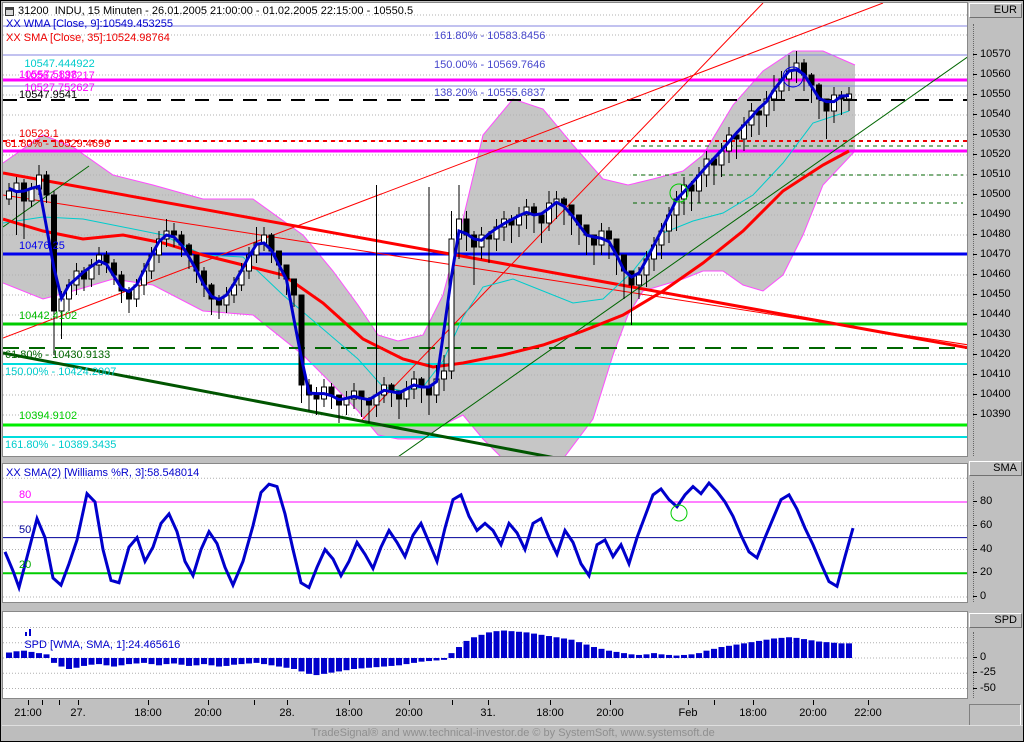 The image size is (1024, 742). I want to click on spd-panel: SPD [WMA, SMA, 1]:24.465616, so click(485, 655).